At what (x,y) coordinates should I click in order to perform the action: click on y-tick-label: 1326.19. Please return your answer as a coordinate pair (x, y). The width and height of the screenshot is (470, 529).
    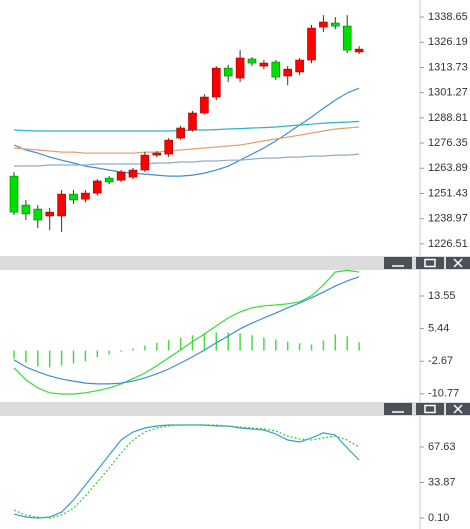
    Looking at the image, I should click on (448, 42).